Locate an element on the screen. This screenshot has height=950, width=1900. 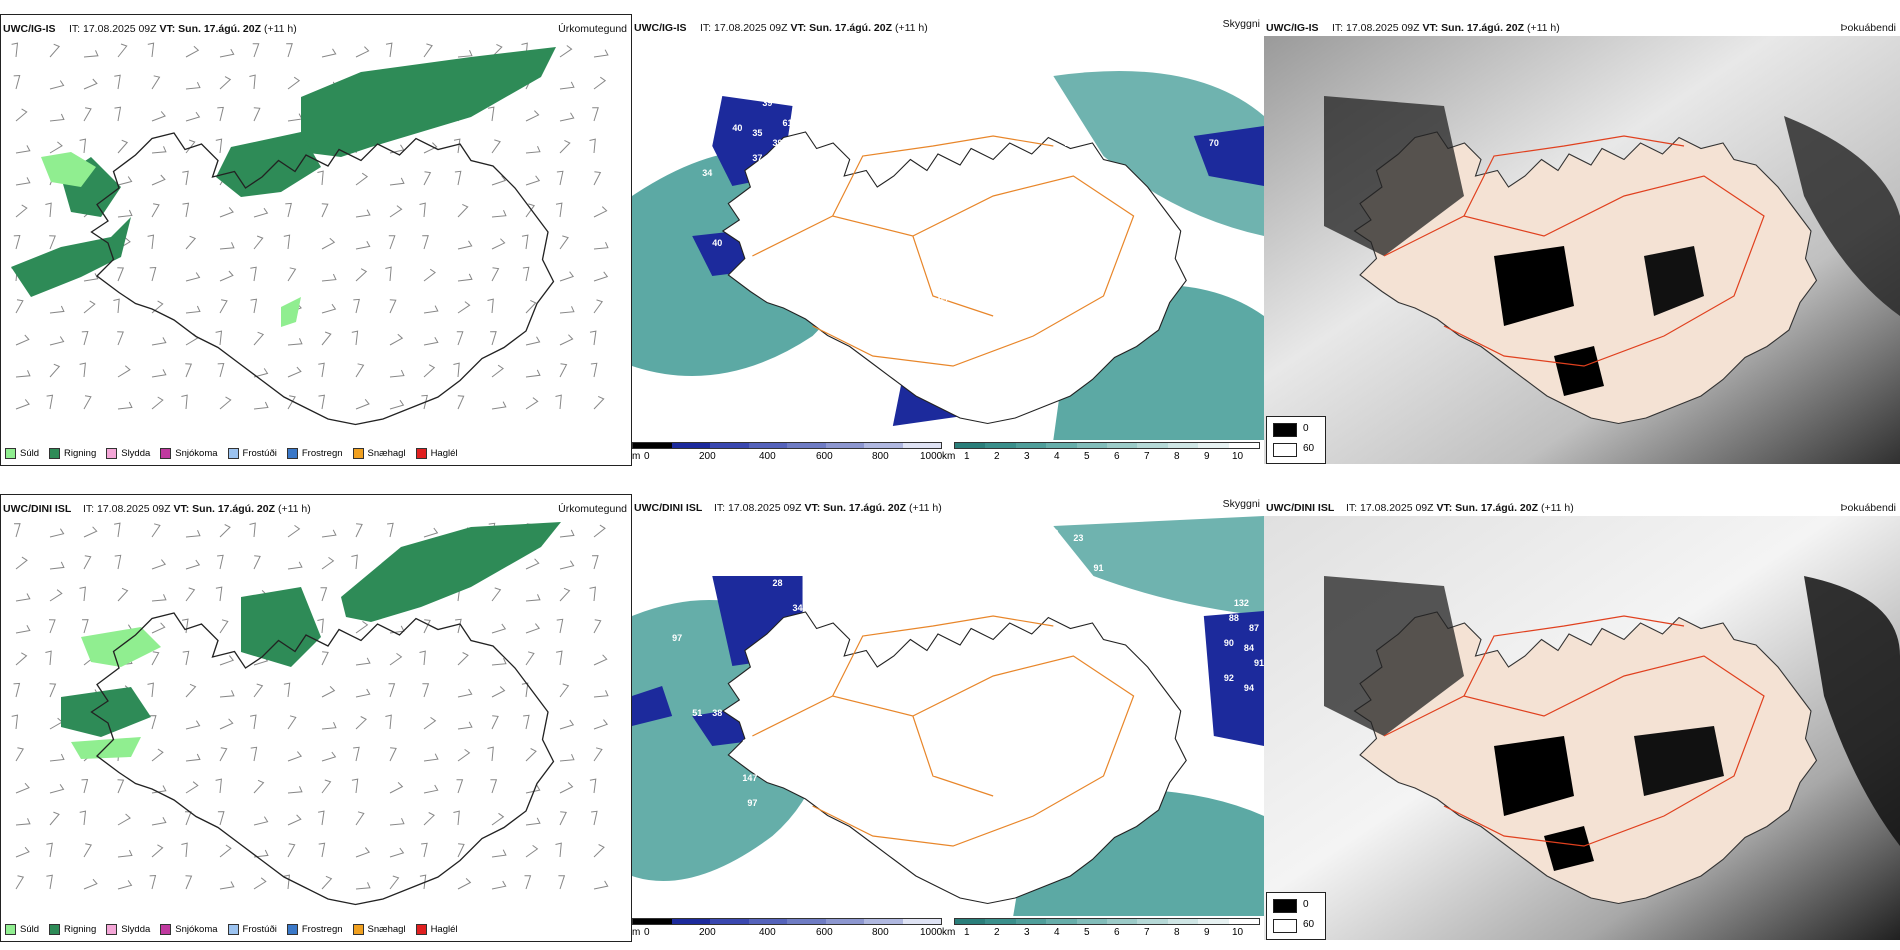
rain-area is located at coordinates (451, 572).